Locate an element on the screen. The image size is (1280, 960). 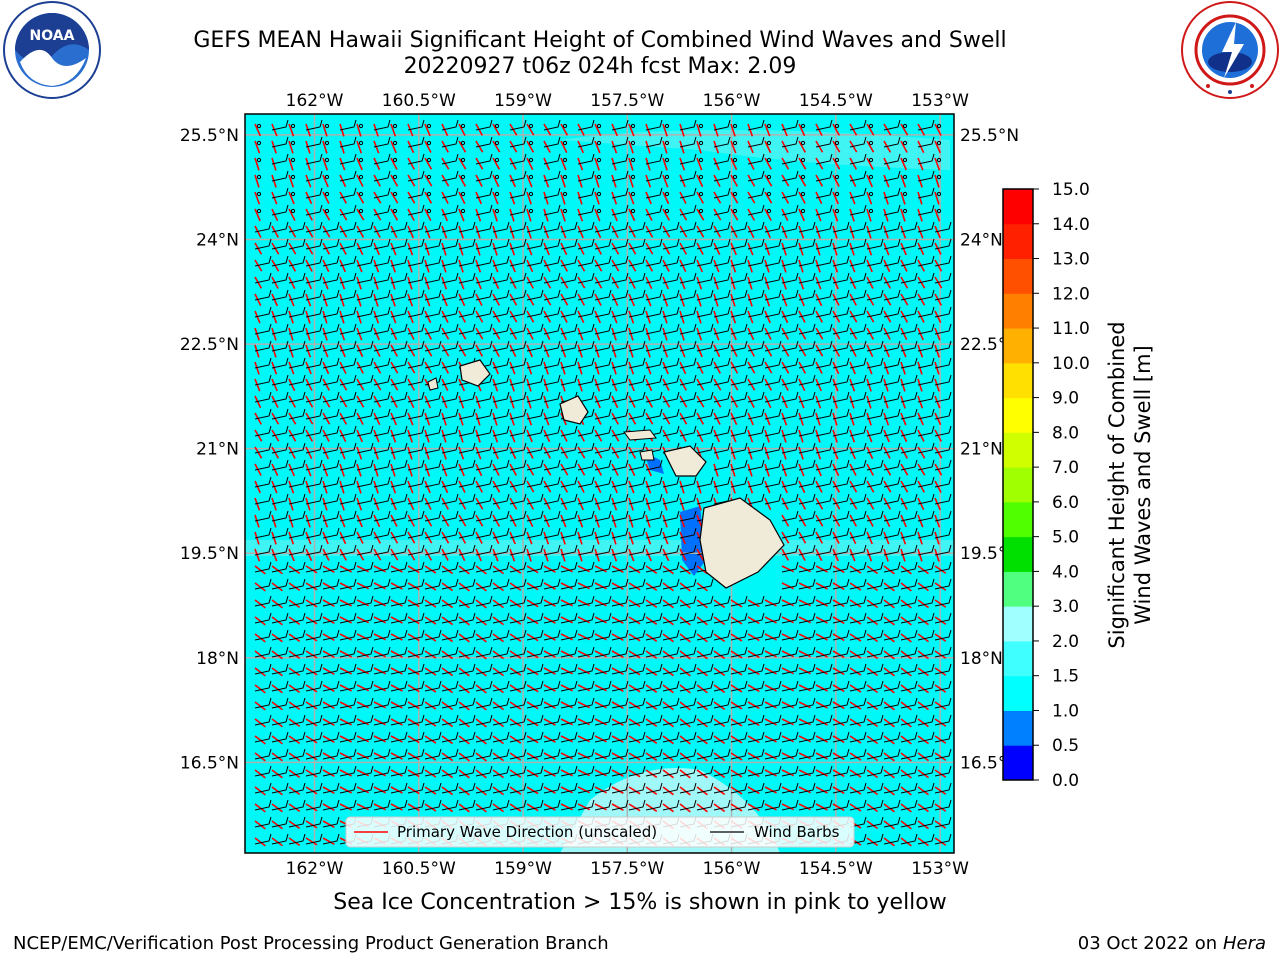
x-tick-label-bottom: 157.5°W is located at coordinates (627, 869).